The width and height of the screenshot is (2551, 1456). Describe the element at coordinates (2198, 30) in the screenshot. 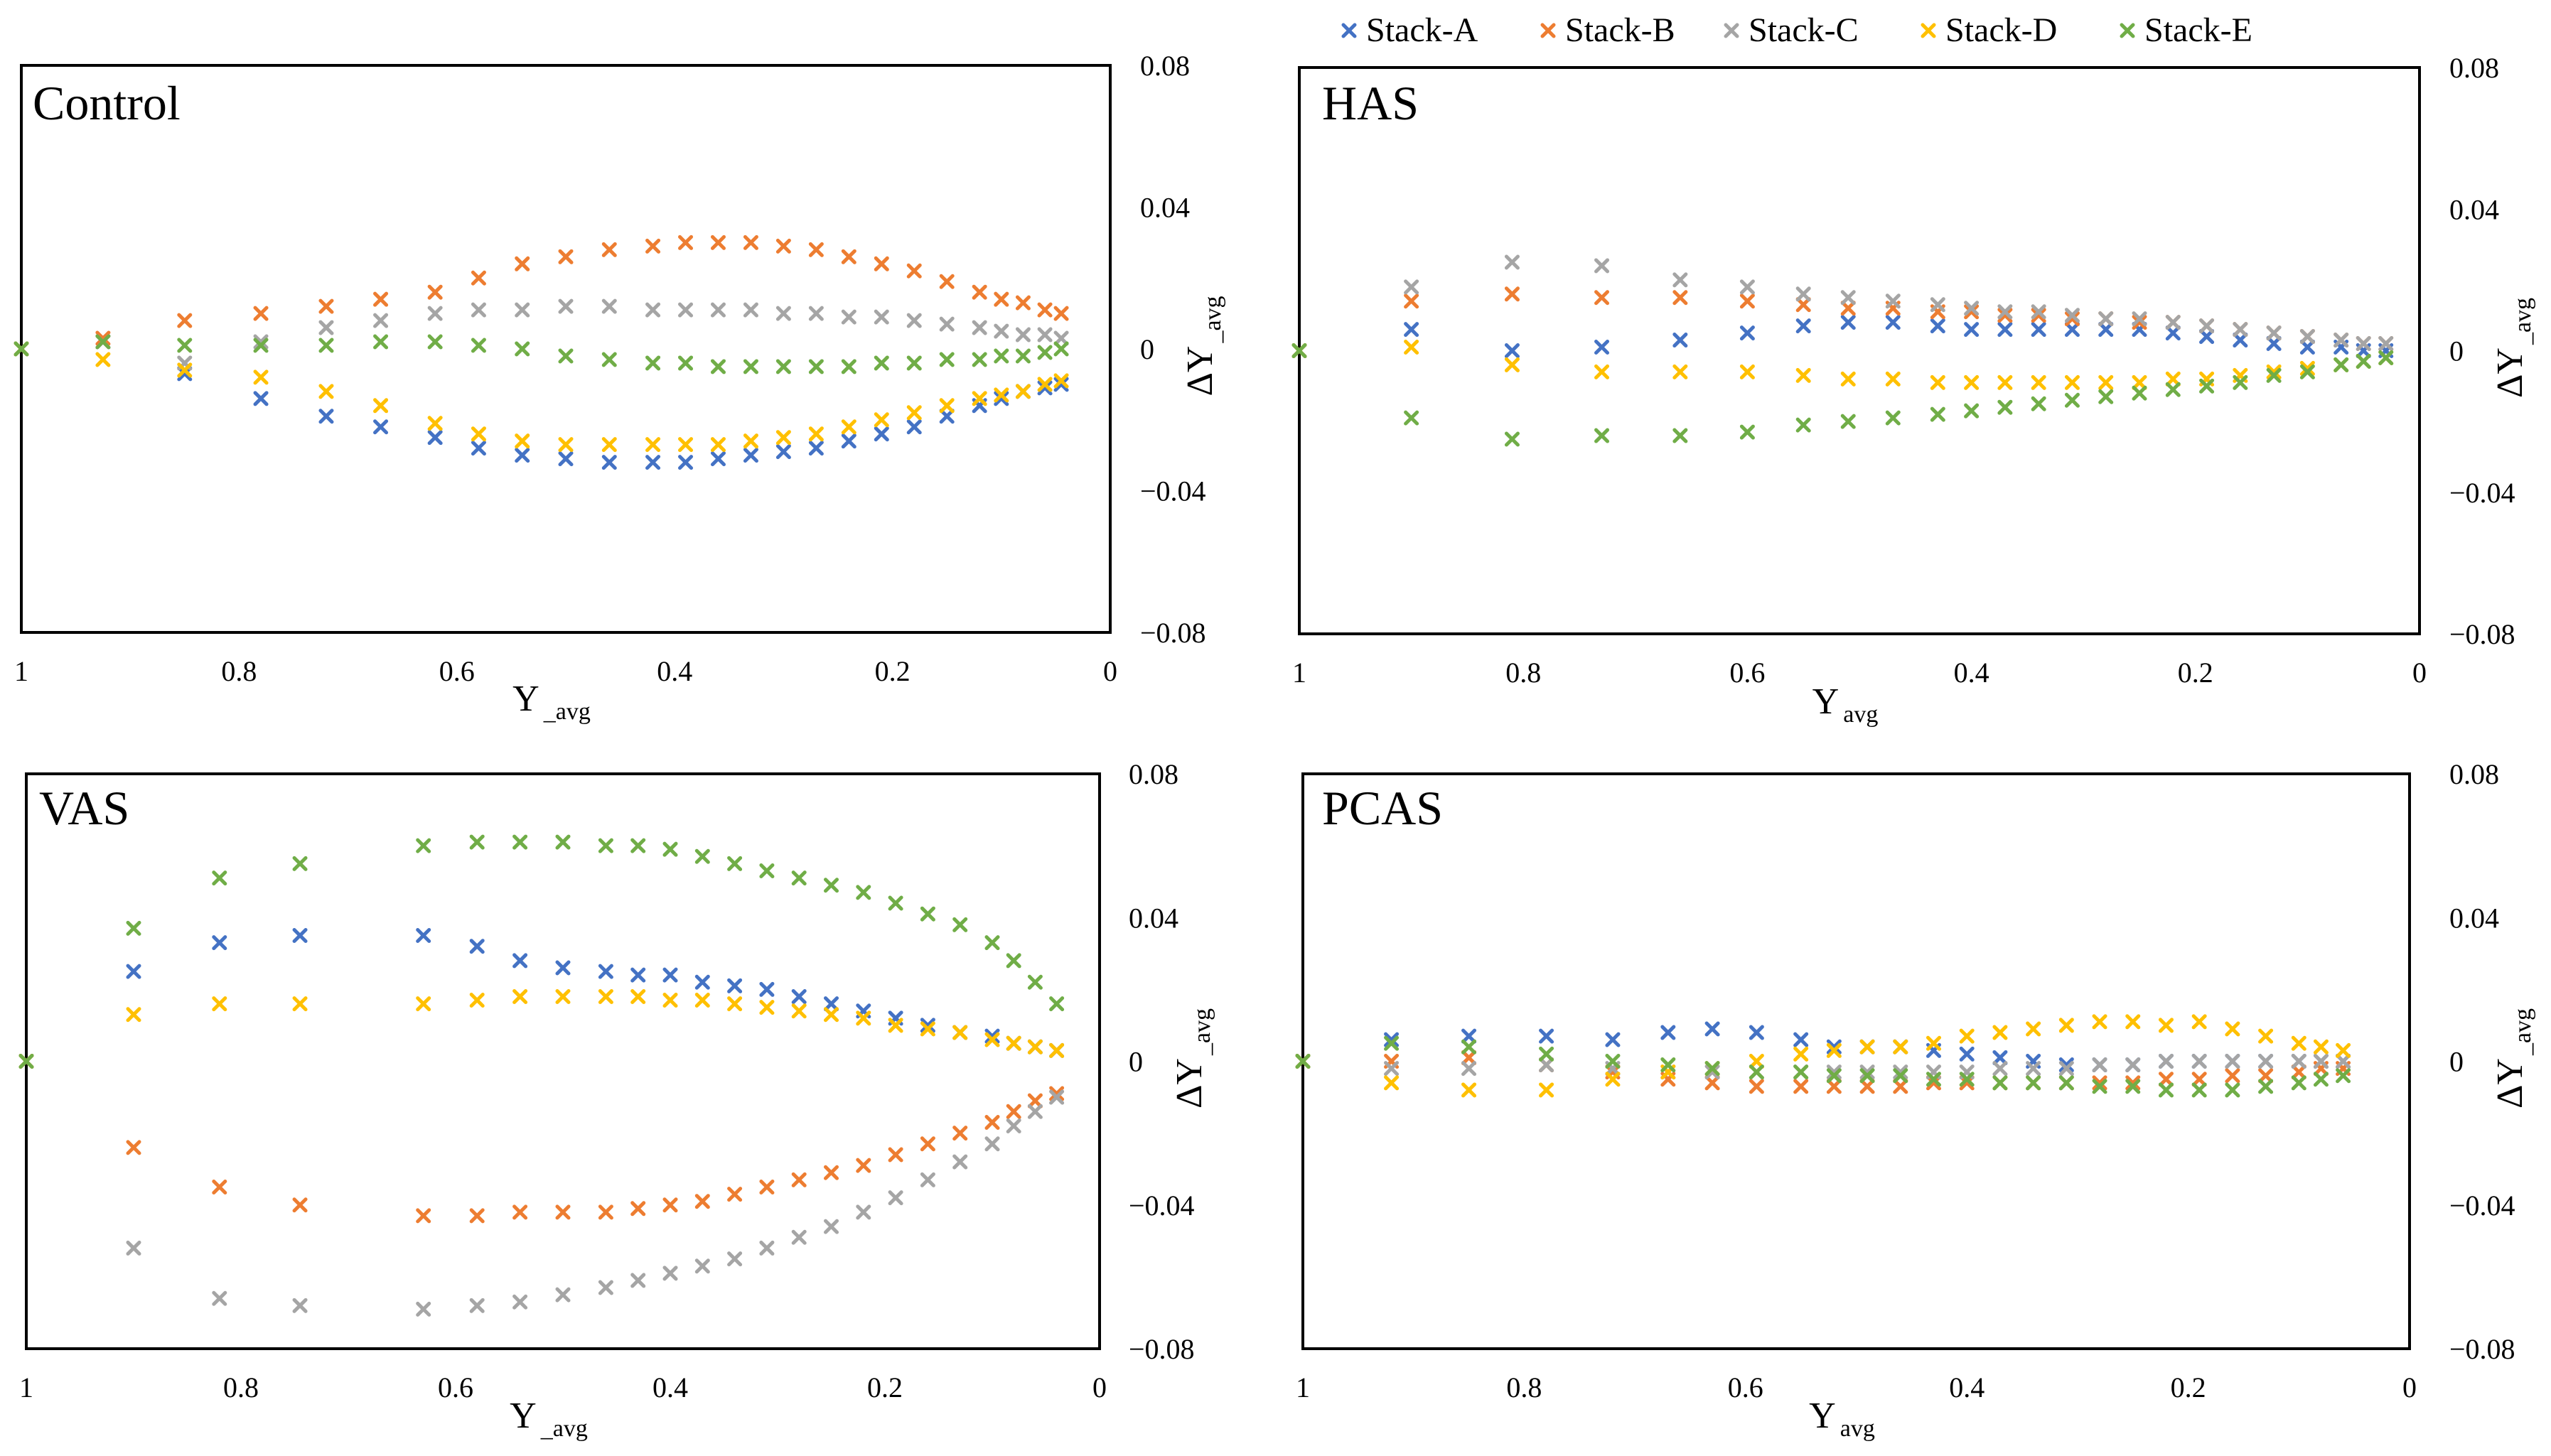

I see `legend-label-stack-e: Stack-E` at that location.